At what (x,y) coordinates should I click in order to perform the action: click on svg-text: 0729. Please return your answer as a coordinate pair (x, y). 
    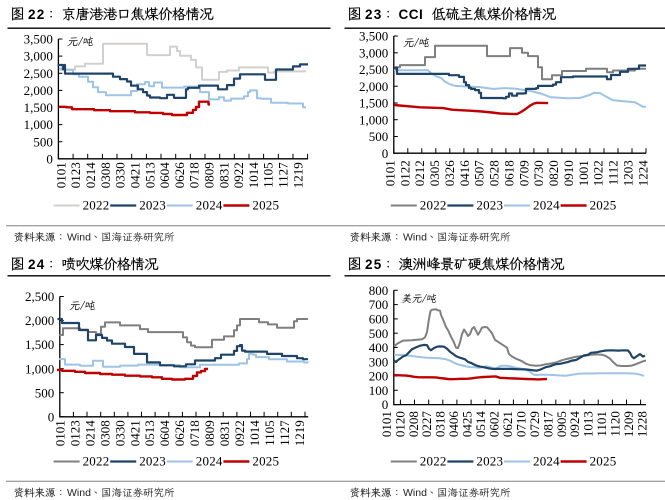
    Looking at the image, I should click on (534, 424).